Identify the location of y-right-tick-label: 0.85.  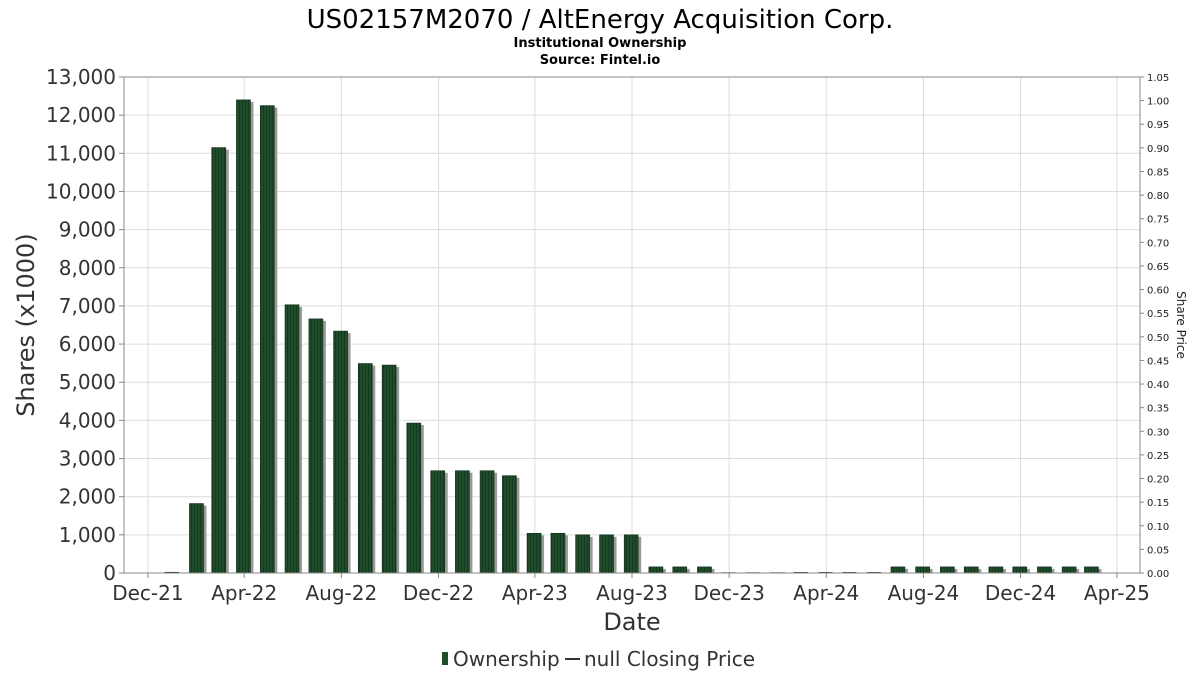
(1158, 172).